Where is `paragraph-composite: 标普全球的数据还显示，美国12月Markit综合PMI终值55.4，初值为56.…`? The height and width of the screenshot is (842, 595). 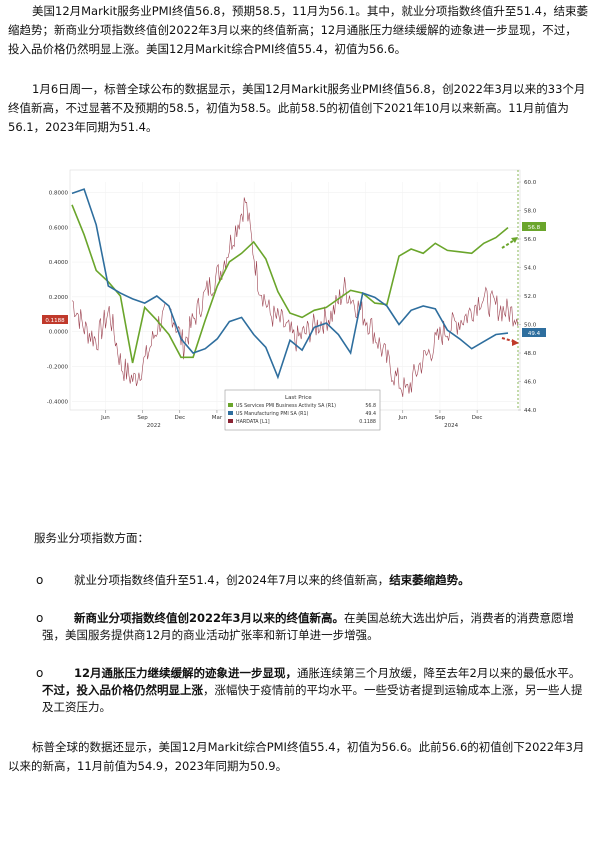
paragraph-composite: 标普全球的数据还显示，美国12月Markit综合PMI终值55.4，初值为56.… is located at coordinates (296, 756).